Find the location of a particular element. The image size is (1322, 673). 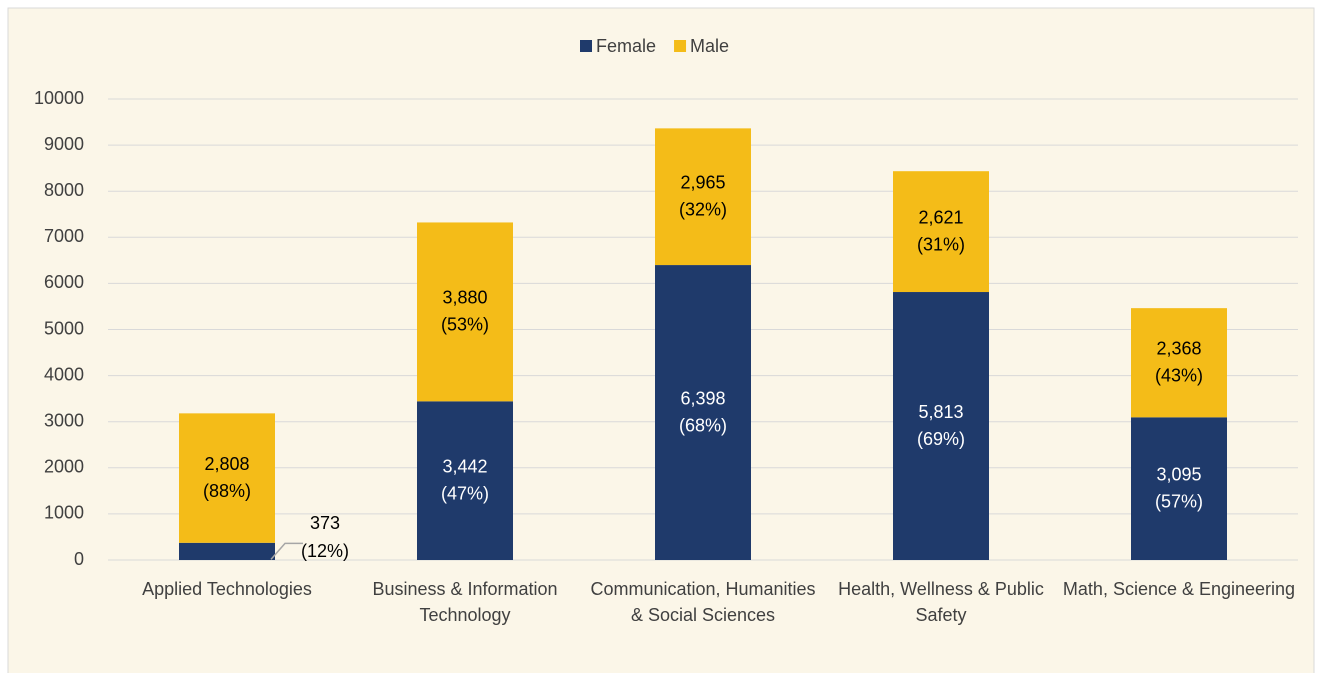

x-tick-label: Business & Information Technology is located at coordinates (465, 602).